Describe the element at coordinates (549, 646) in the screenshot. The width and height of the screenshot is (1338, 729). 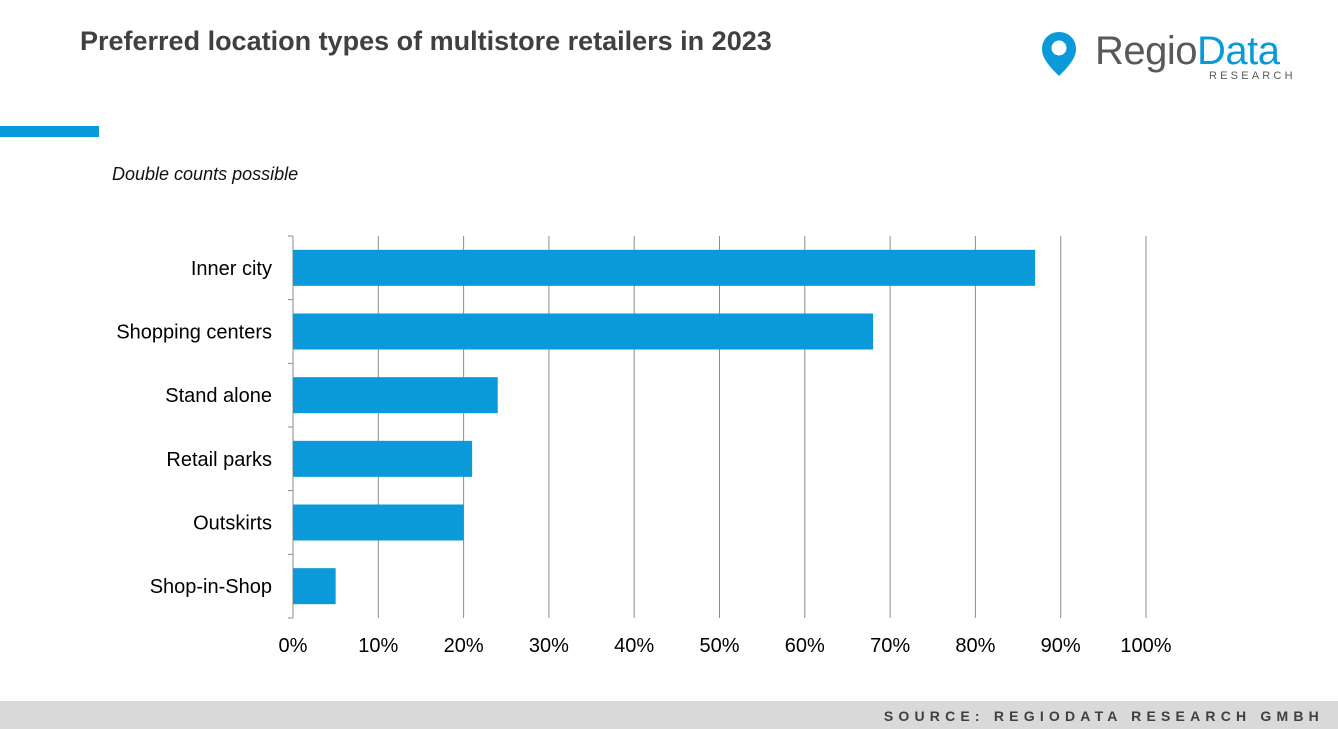
I see `x-tick-label: 30%` at that location.